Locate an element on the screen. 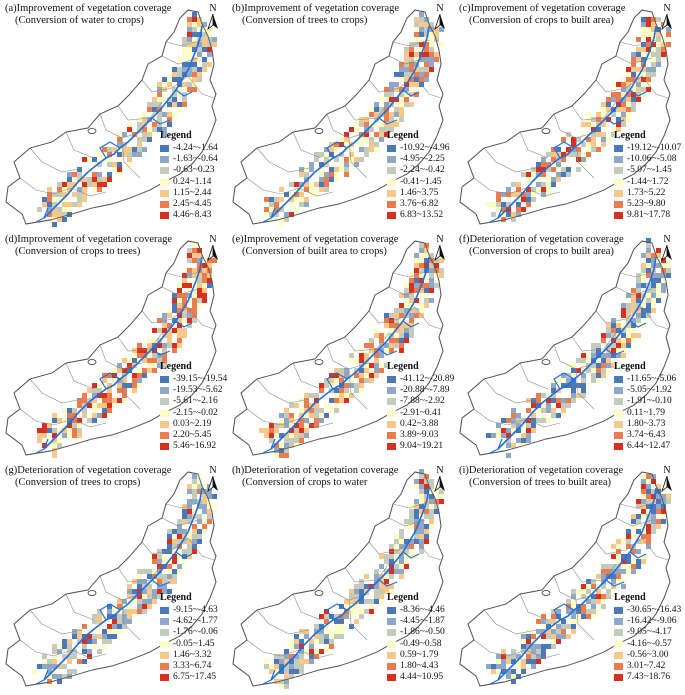 The width and height of the screenshot is (685, 695). lake is located at coordinates (546, 362).